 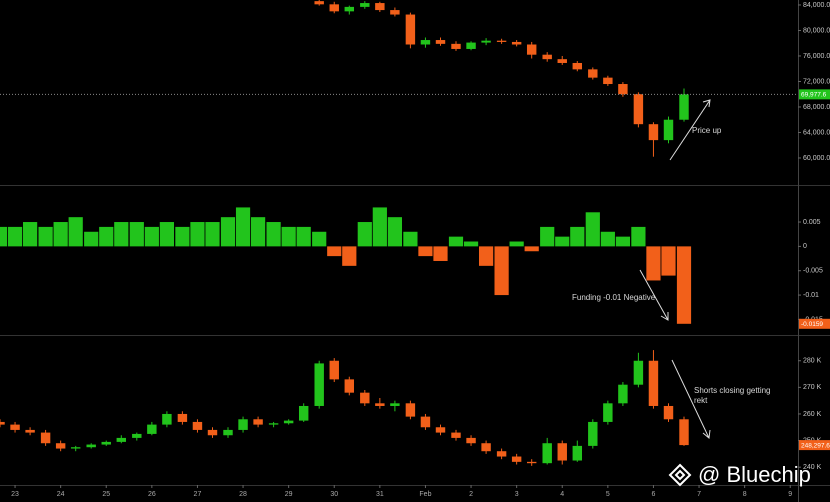 I want to click on x-tick-label: 29, so click(x=289, y=494).